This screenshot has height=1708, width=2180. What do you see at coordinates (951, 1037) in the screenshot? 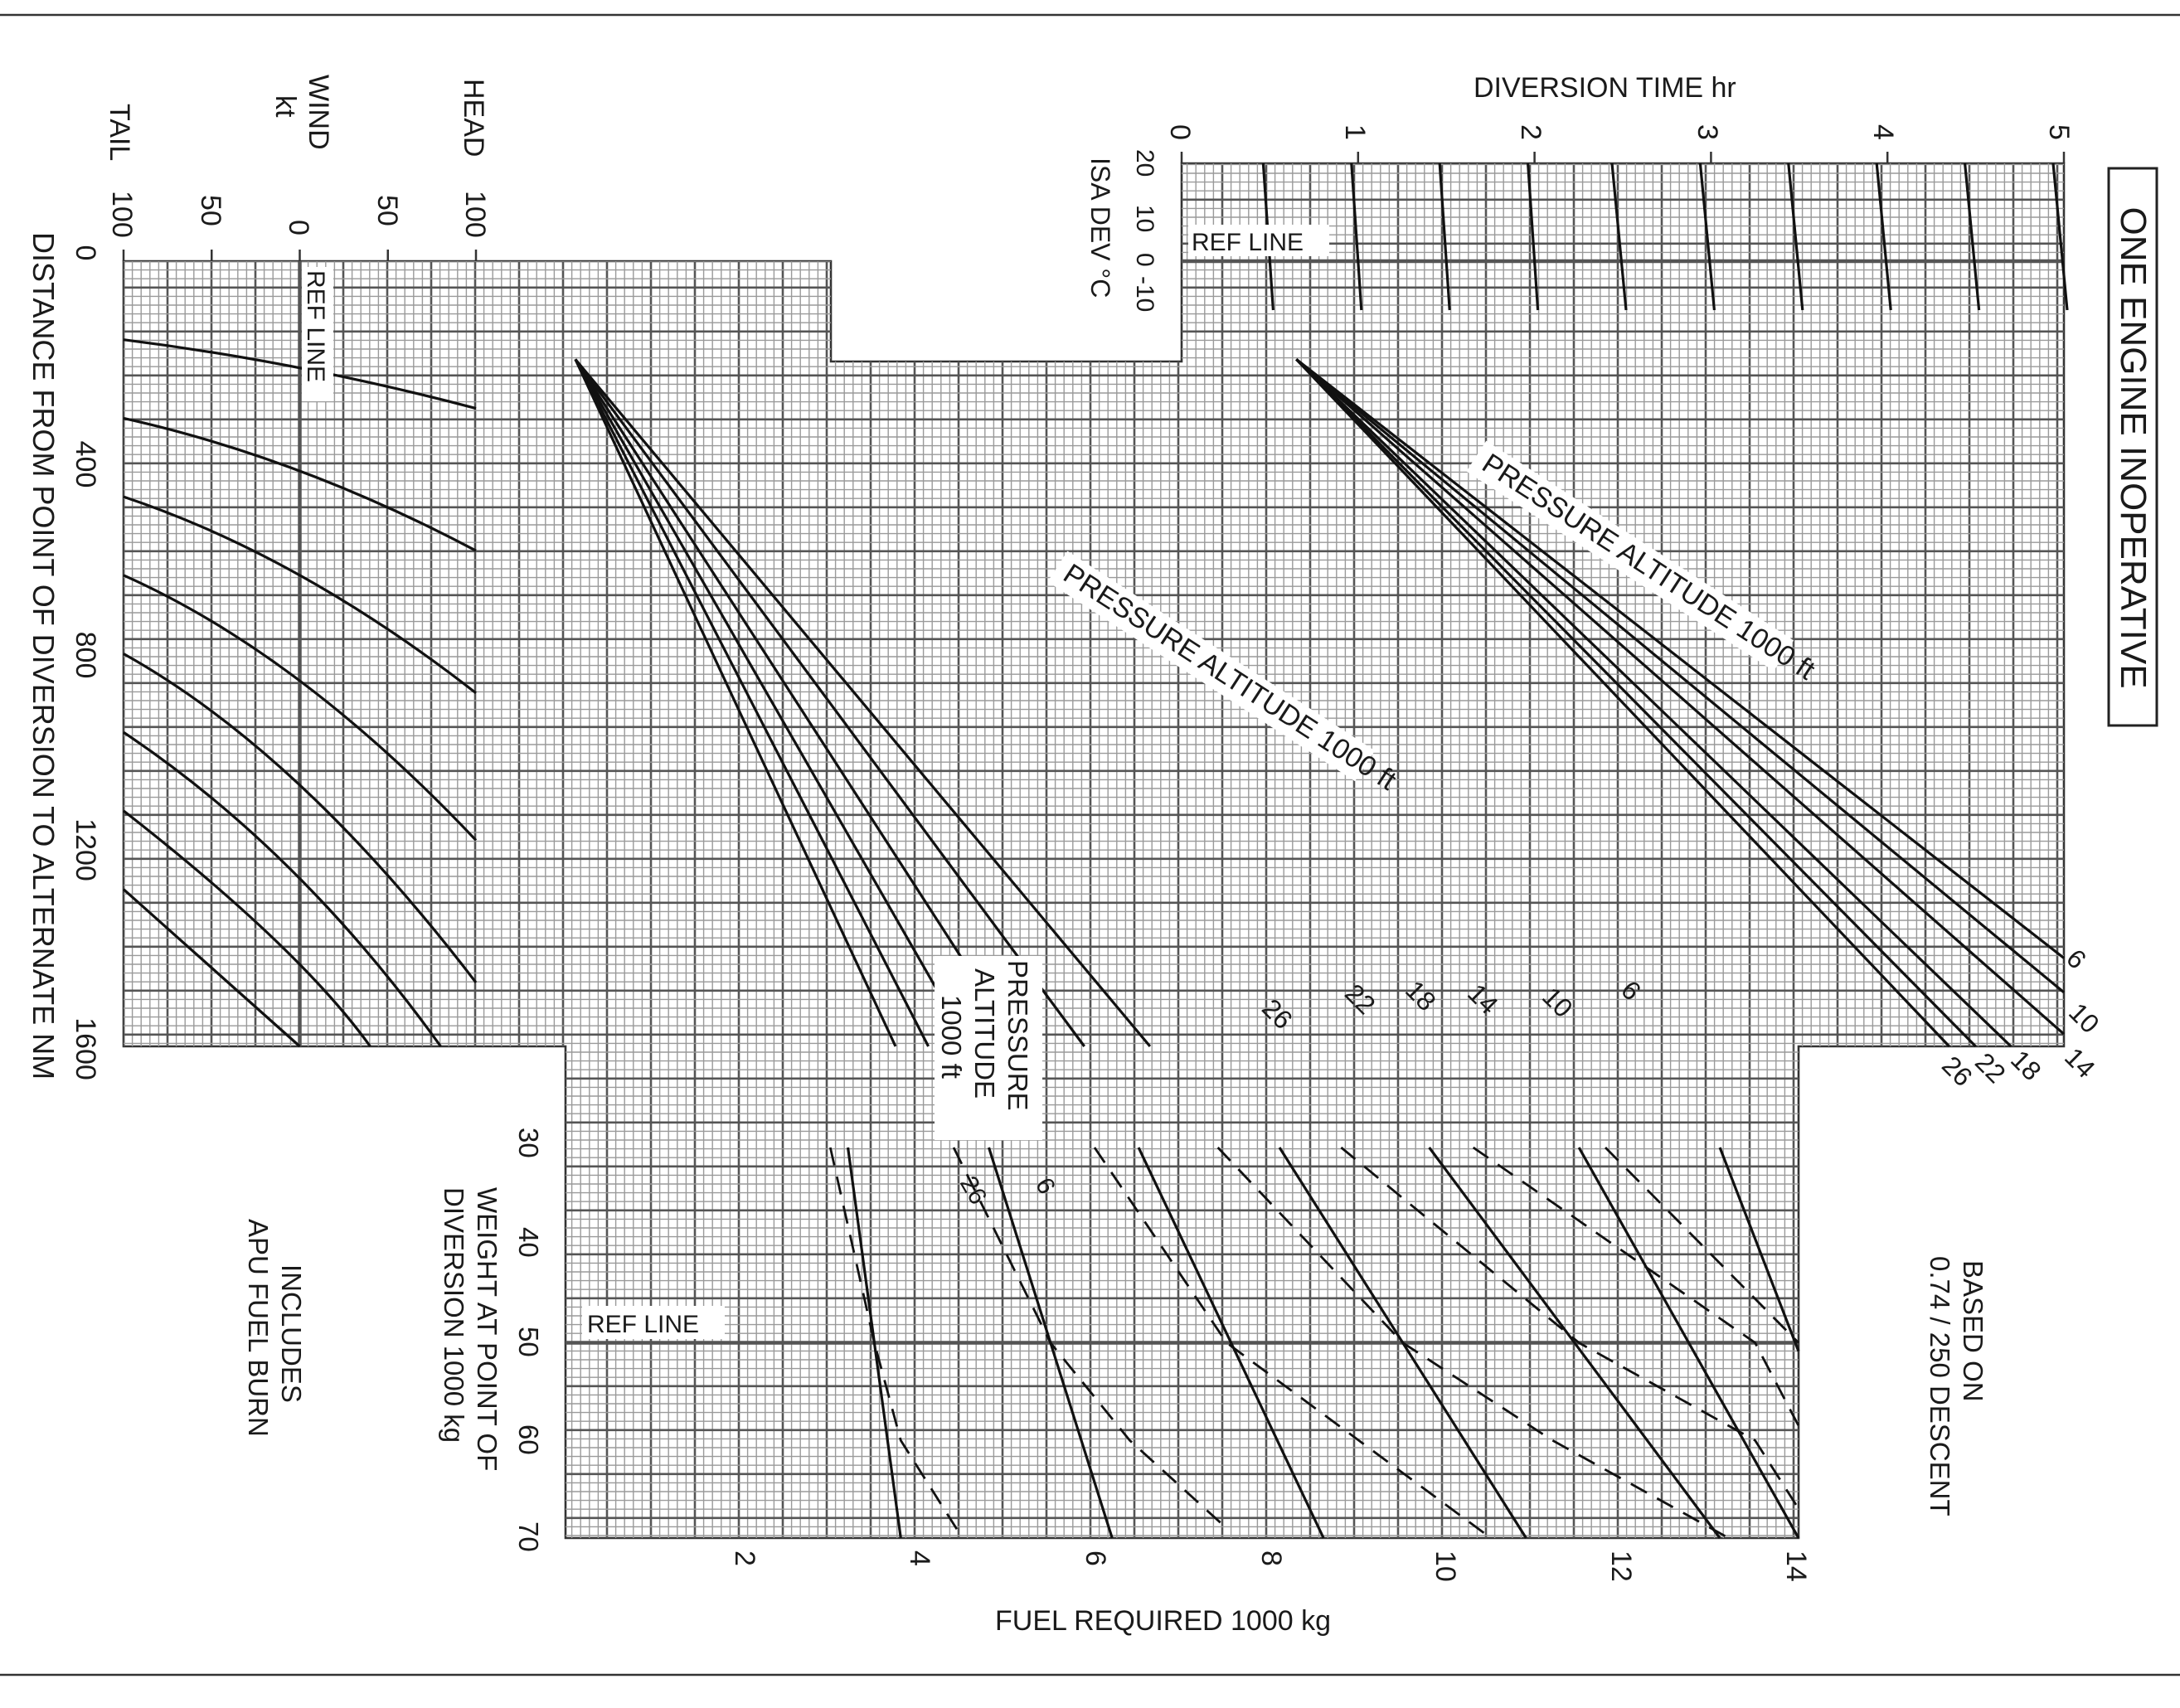
I see `fuel-alt-box-line-3: 1000 ft` at bounding box center [951, 1037].